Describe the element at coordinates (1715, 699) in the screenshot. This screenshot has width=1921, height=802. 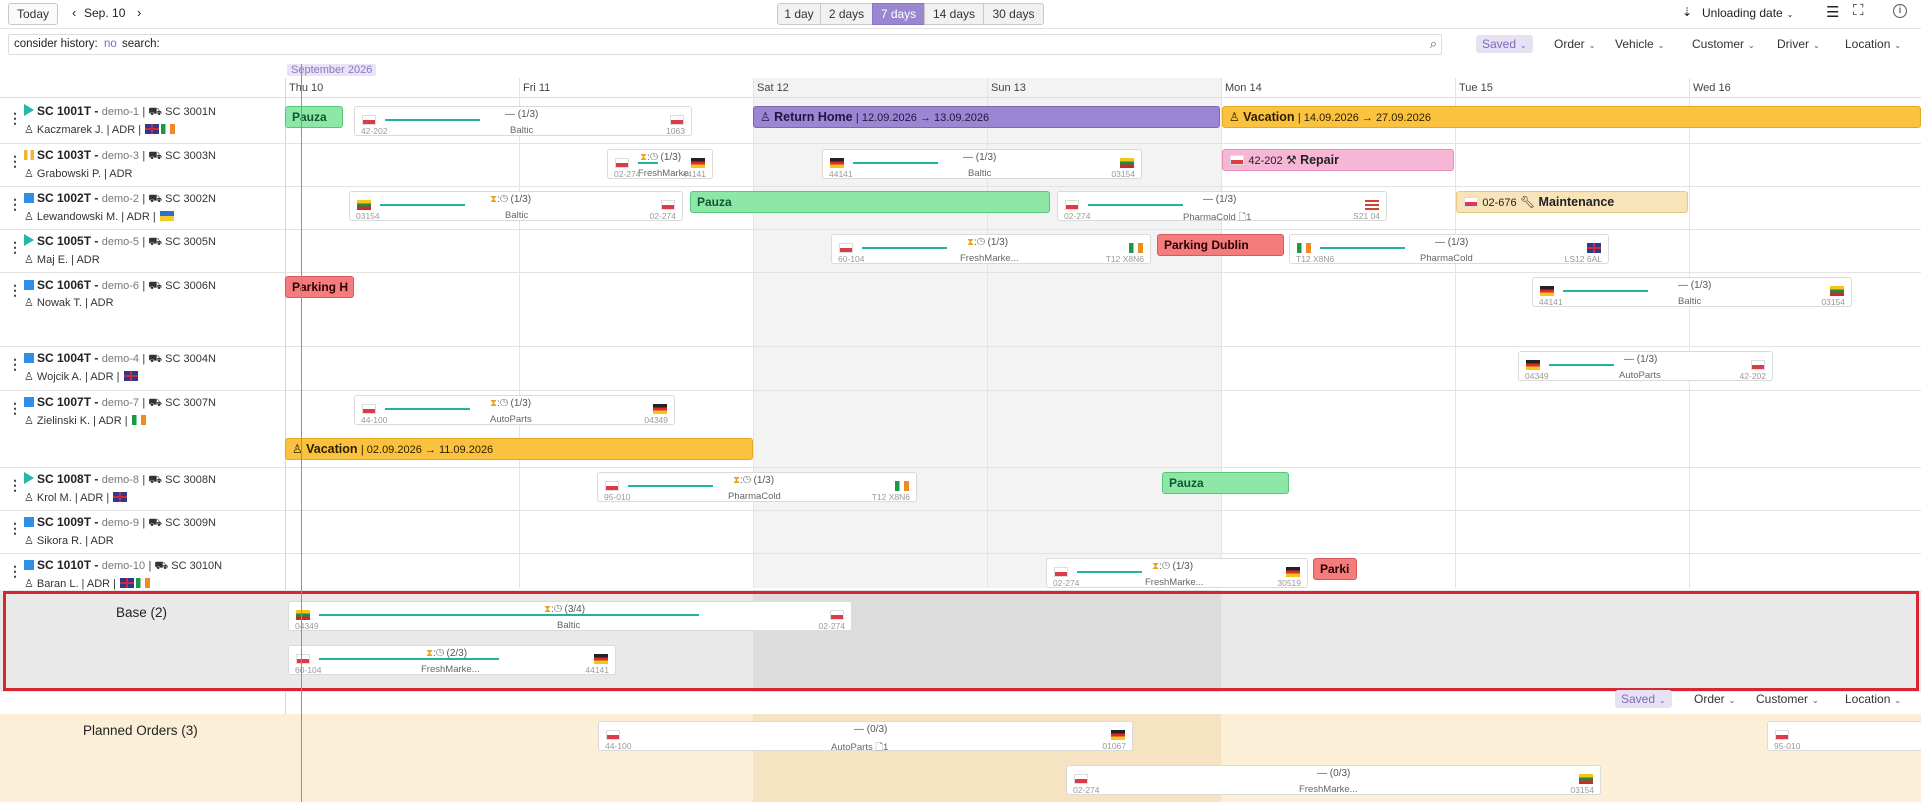
I see `planned-order-filter: Order ⌄` at that location.